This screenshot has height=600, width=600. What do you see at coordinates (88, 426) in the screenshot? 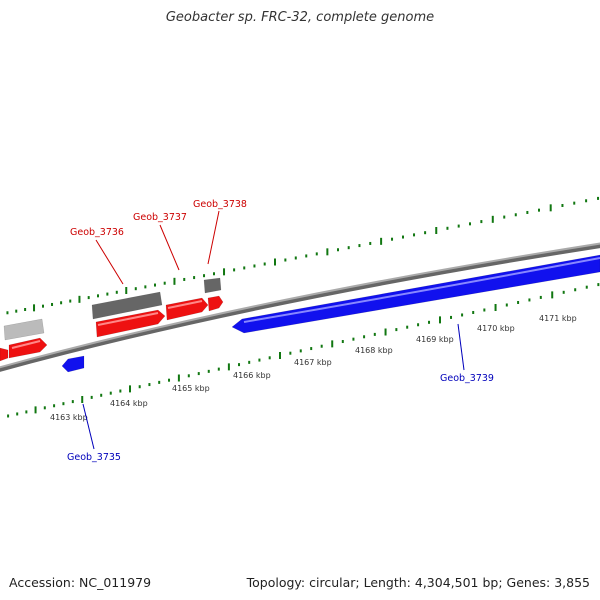
I see `gene-label-leader` at bounding box center [88, 426].